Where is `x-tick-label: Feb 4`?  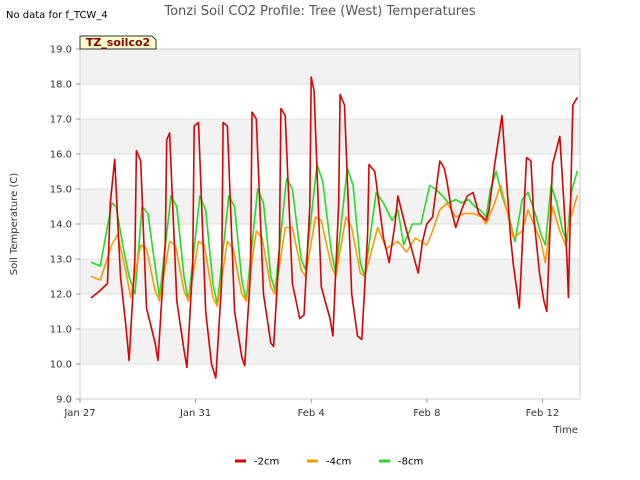
x-tick-label: Feb 4 is located at coordinates (311, 413).